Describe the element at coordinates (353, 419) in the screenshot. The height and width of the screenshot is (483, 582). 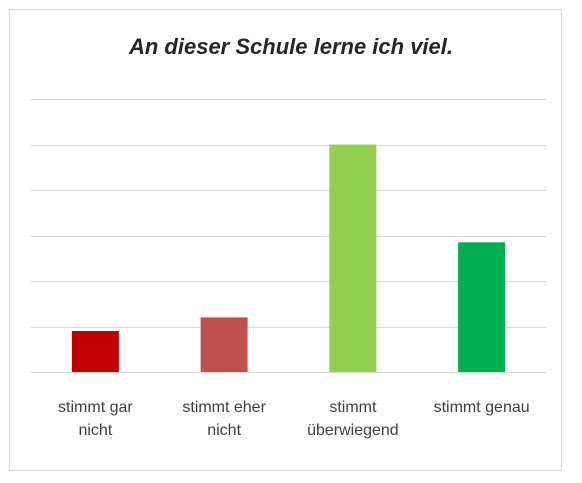
I see `x-tick-label: stimmt überwiegend` at that location.